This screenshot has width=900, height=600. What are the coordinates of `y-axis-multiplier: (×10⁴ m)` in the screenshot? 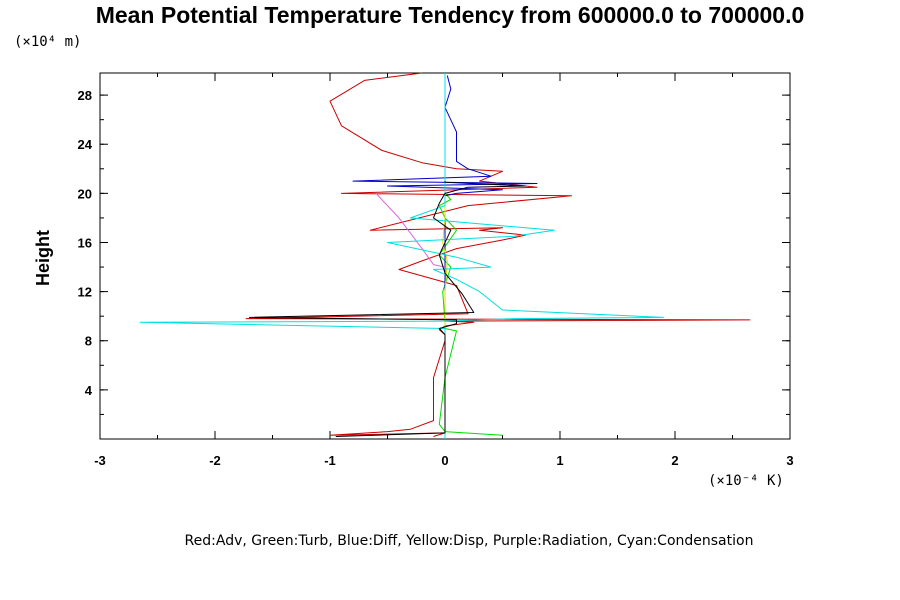 It's located at (48, 42).